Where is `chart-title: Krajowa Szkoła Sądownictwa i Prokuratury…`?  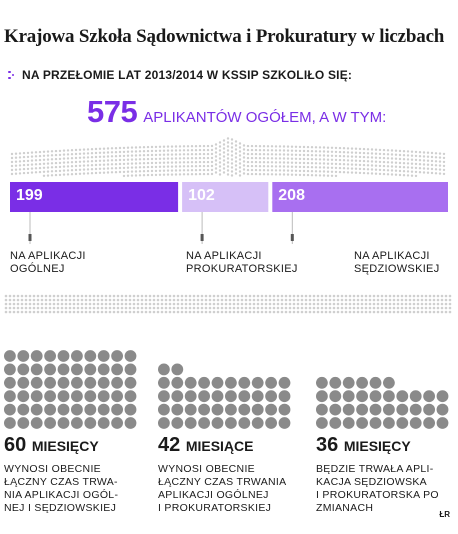
chart-title: Krajowa Szkoła Sądownictwa i Prokuratury… is located at coordinates (224, 36).